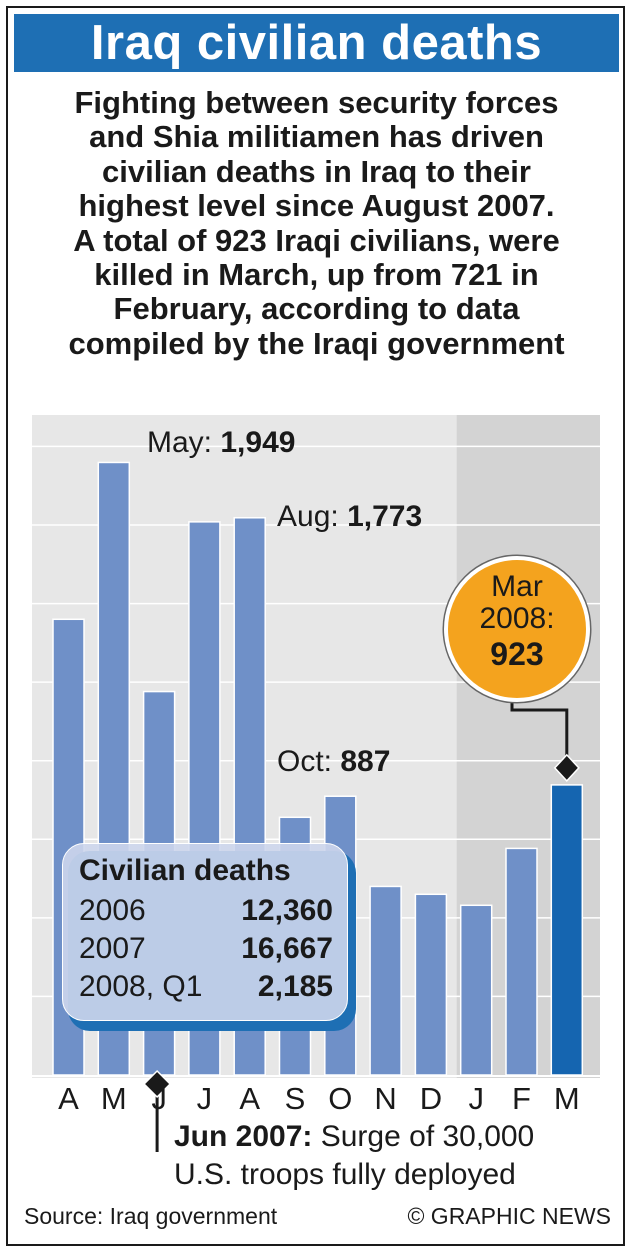  What do you see at coordinates (112, 910) in the screenshot?
I see `stats-row-label: 2006` at bounding box center [112, 910].